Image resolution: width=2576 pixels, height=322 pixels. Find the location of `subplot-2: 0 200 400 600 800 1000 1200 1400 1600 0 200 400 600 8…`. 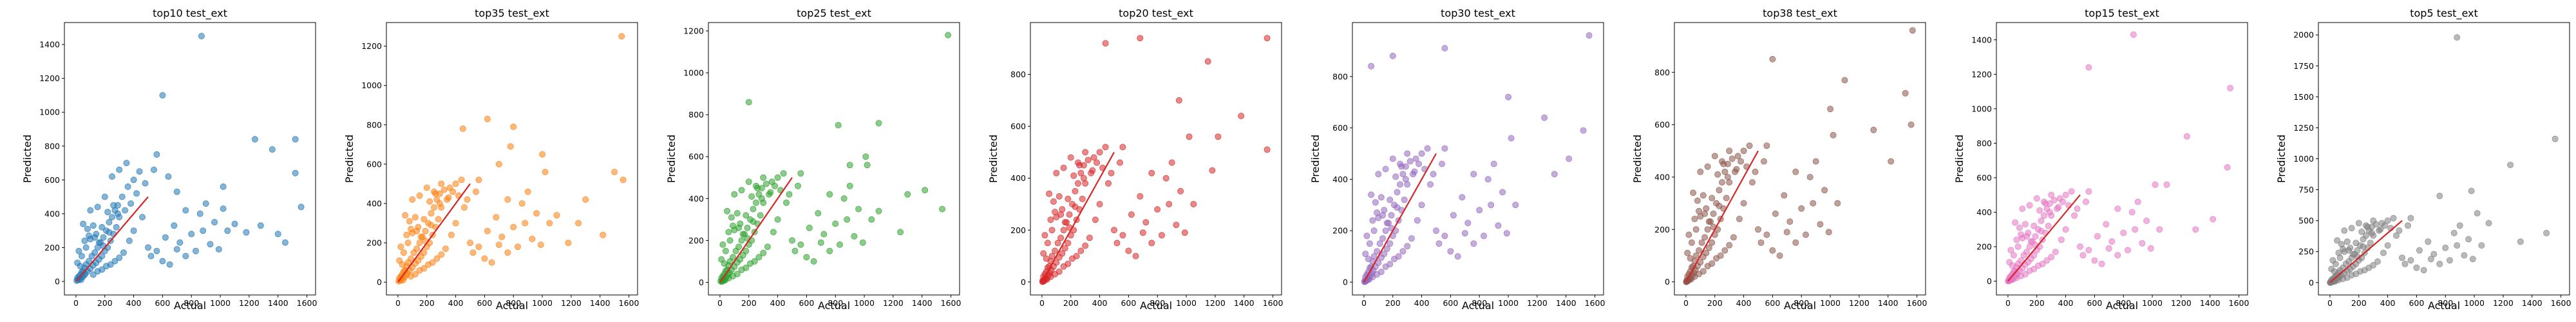

subplot-2: 0 200 400 600 800 1000 1200 1400 1600 0 200 400 600 8… is located at coordinates (813, 159).